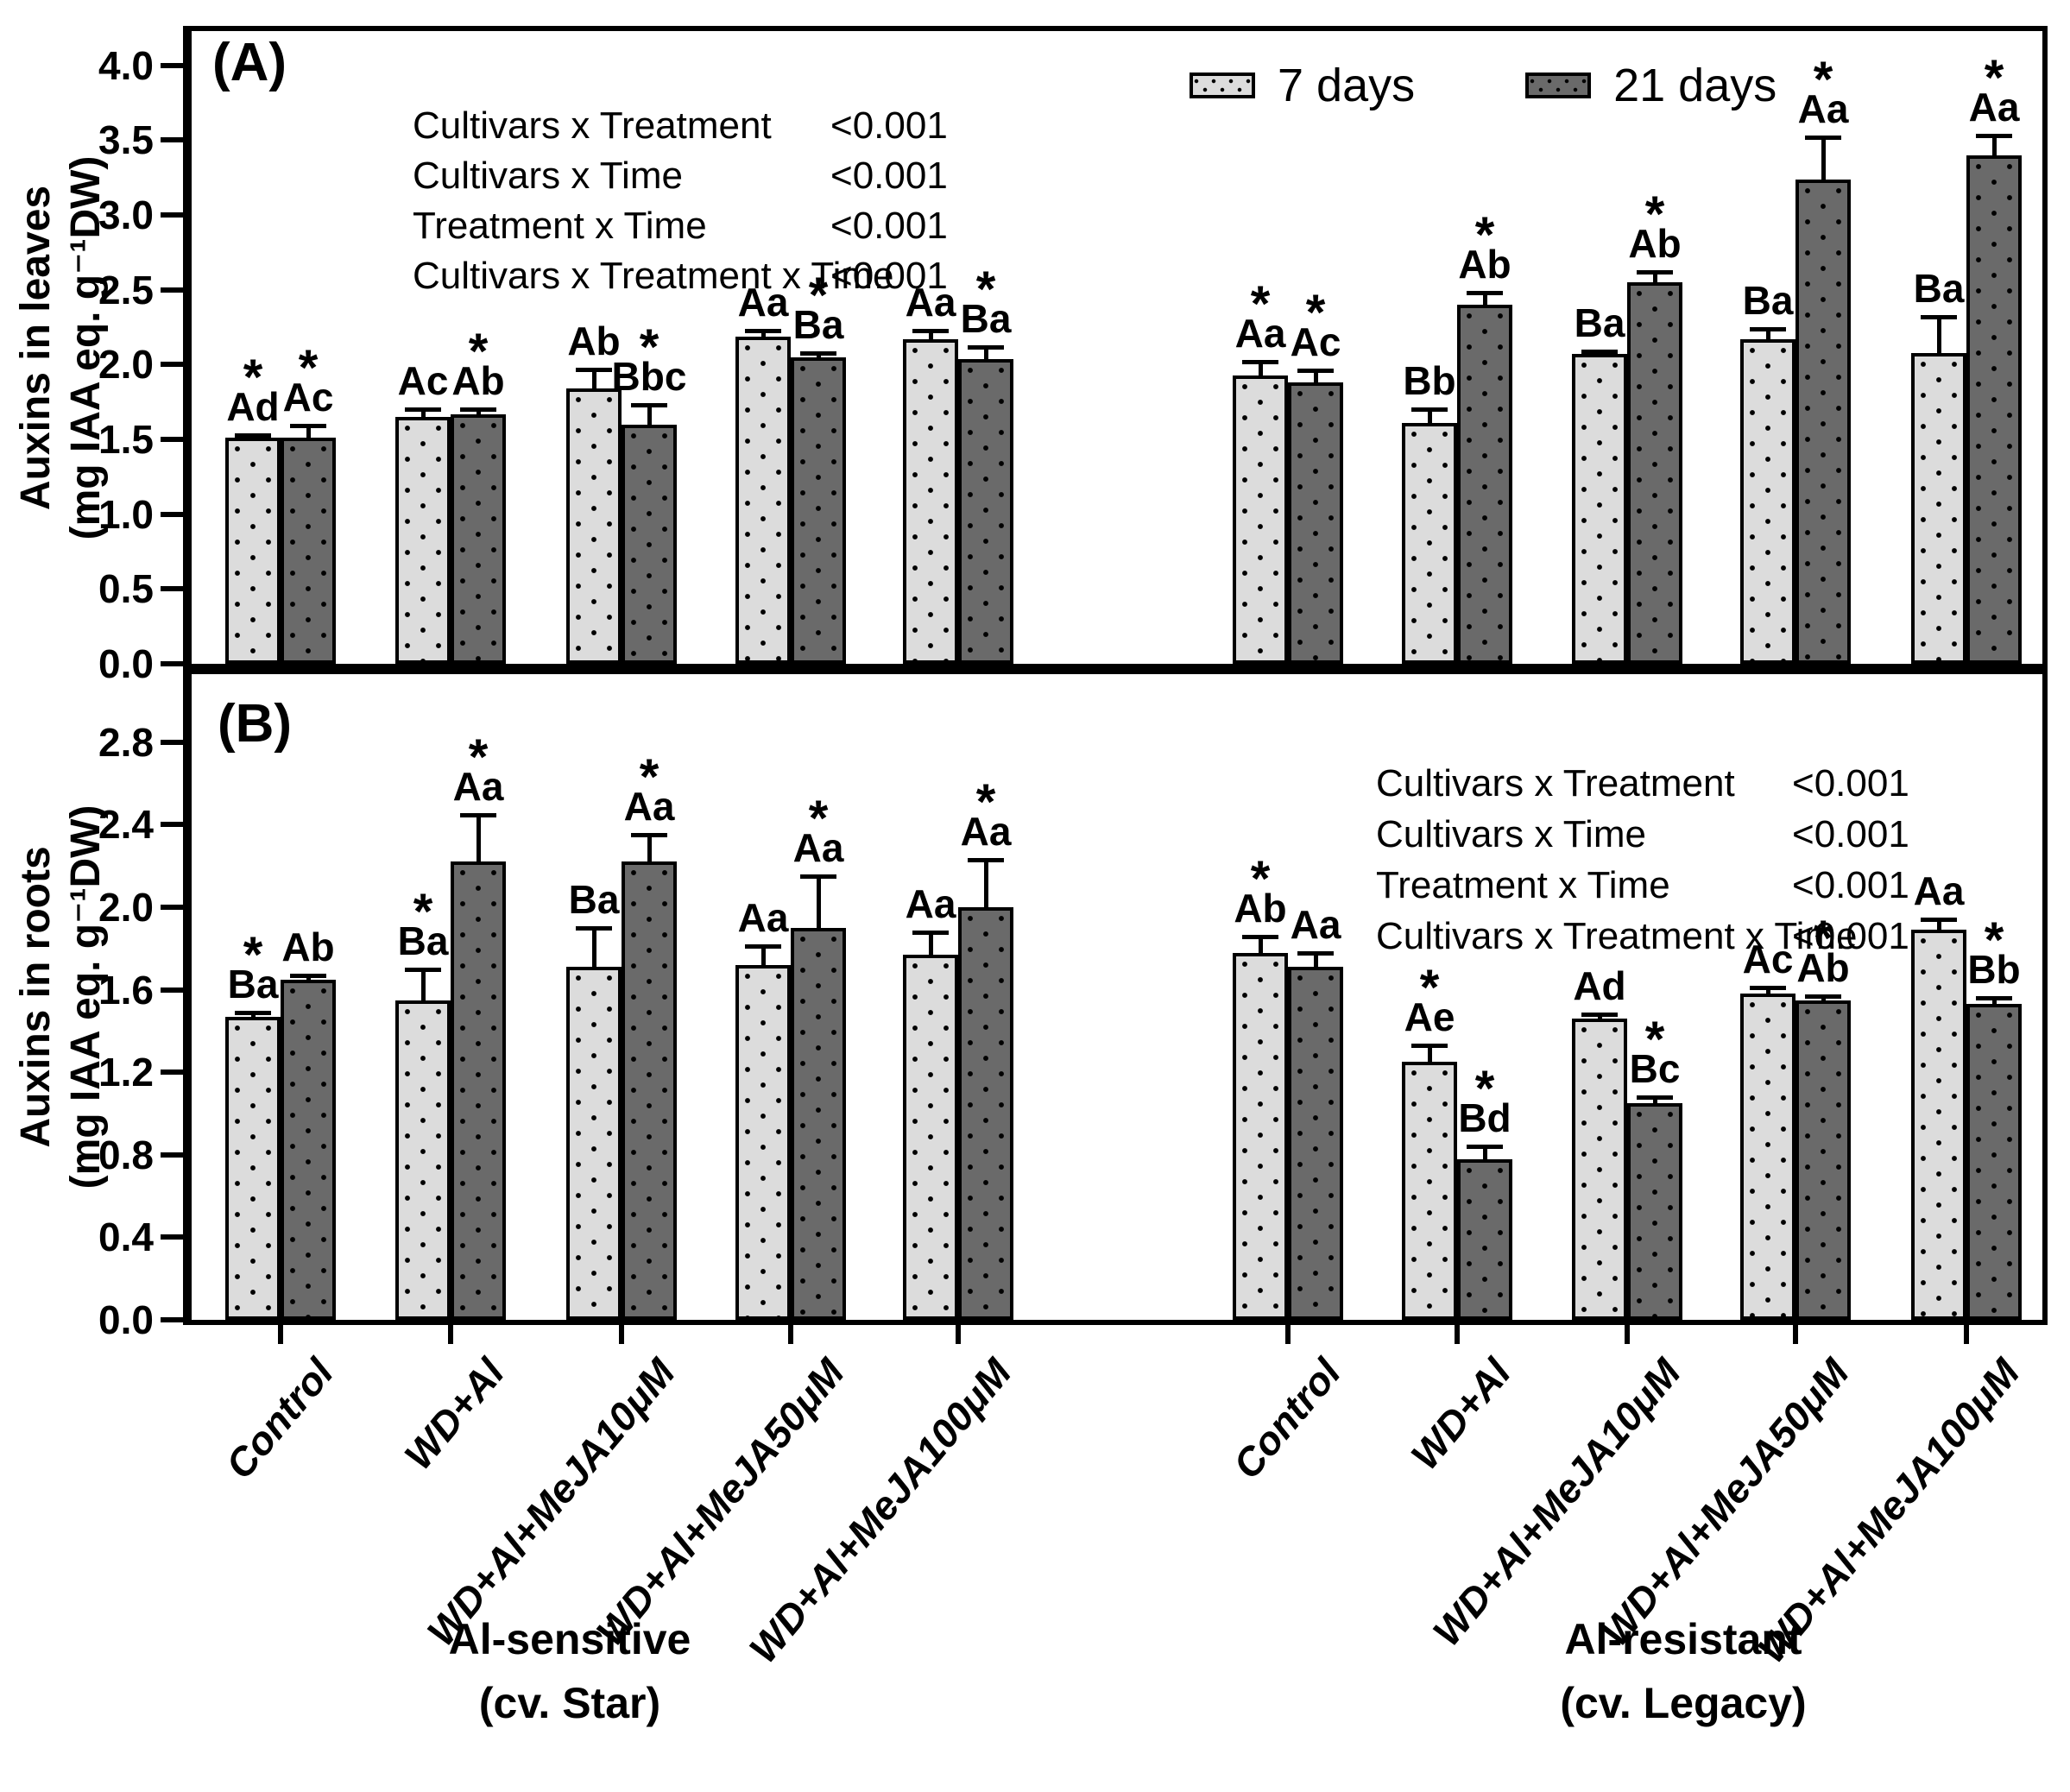 This screenshot has width=2070, height=1792. Describe the element at coordinates (126, 1319) in the screenshot. I see `y-axis-tick-label: 0.0` at that location.